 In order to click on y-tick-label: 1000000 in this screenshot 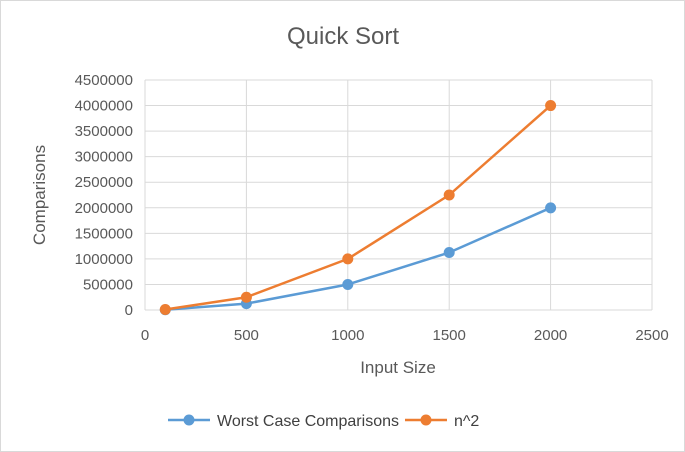, I will do `click(104, 259)`.